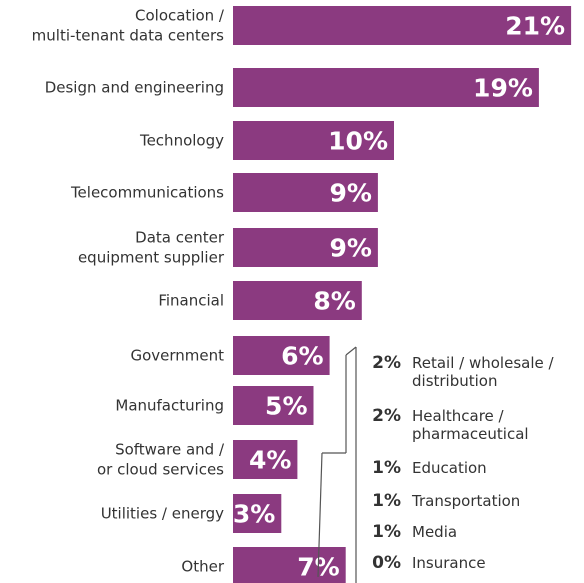 This screenshot has width=584, height=583. What do you see at coordinates (128, 26) in the screenshot?
I see `category-label: Colocation / multi-tenant data centers` at bounding box center [128, 26].